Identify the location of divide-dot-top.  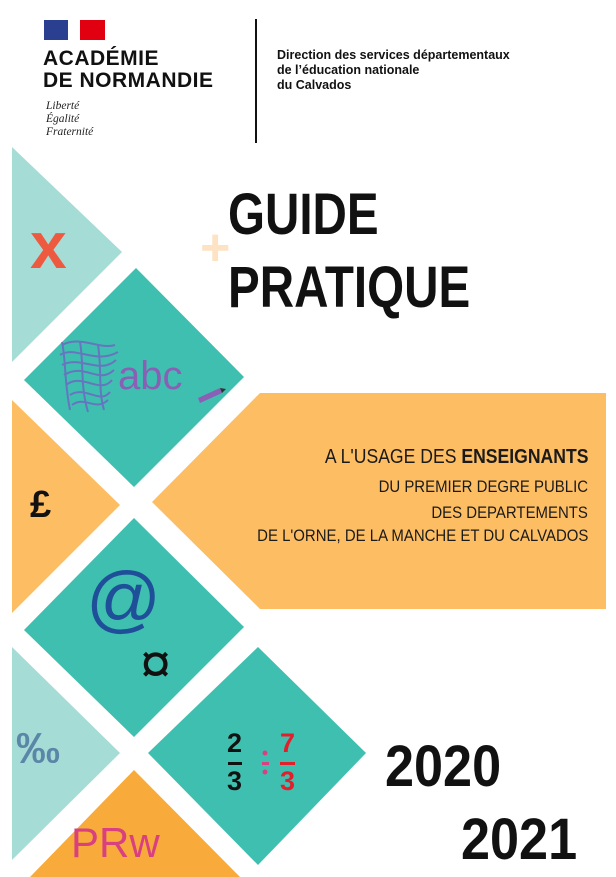
(265, 753).